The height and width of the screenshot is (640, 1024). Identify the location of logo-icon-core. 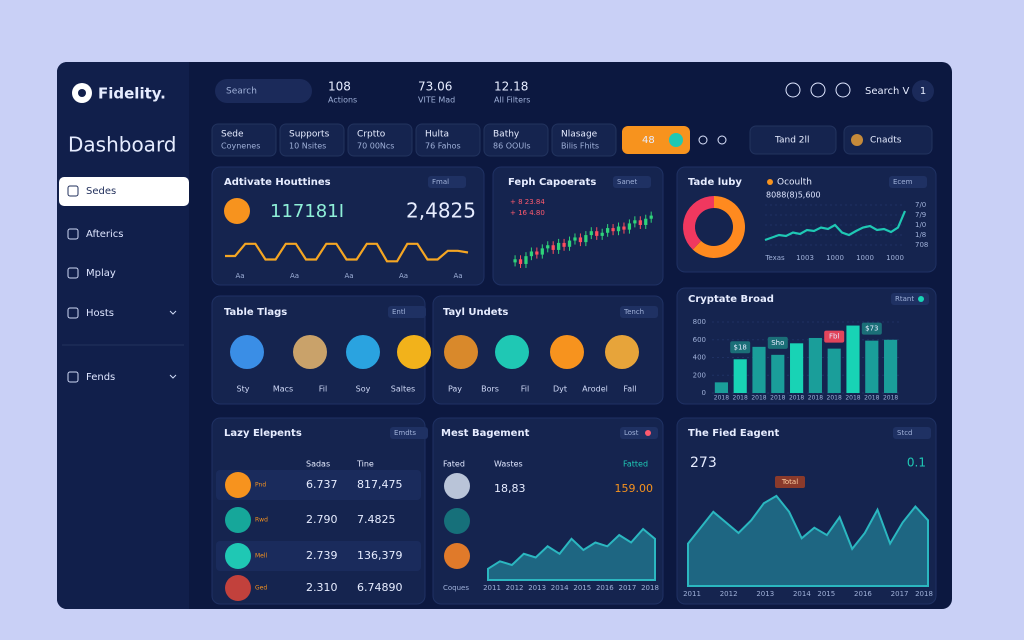
(82, 93).